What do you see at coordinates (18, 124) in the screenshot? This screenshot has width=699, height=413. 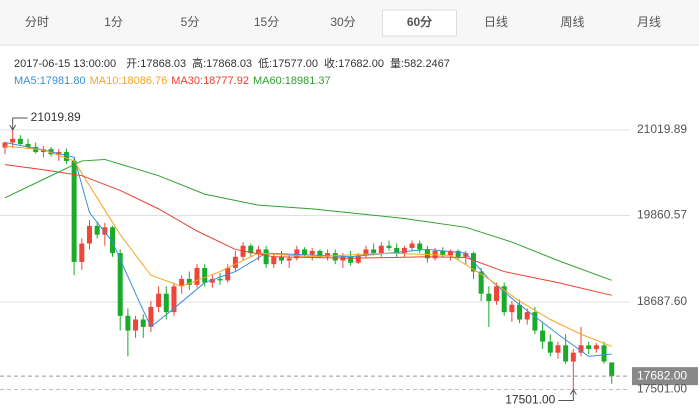 I see `high-arrow` at bounding box center [18, 124].